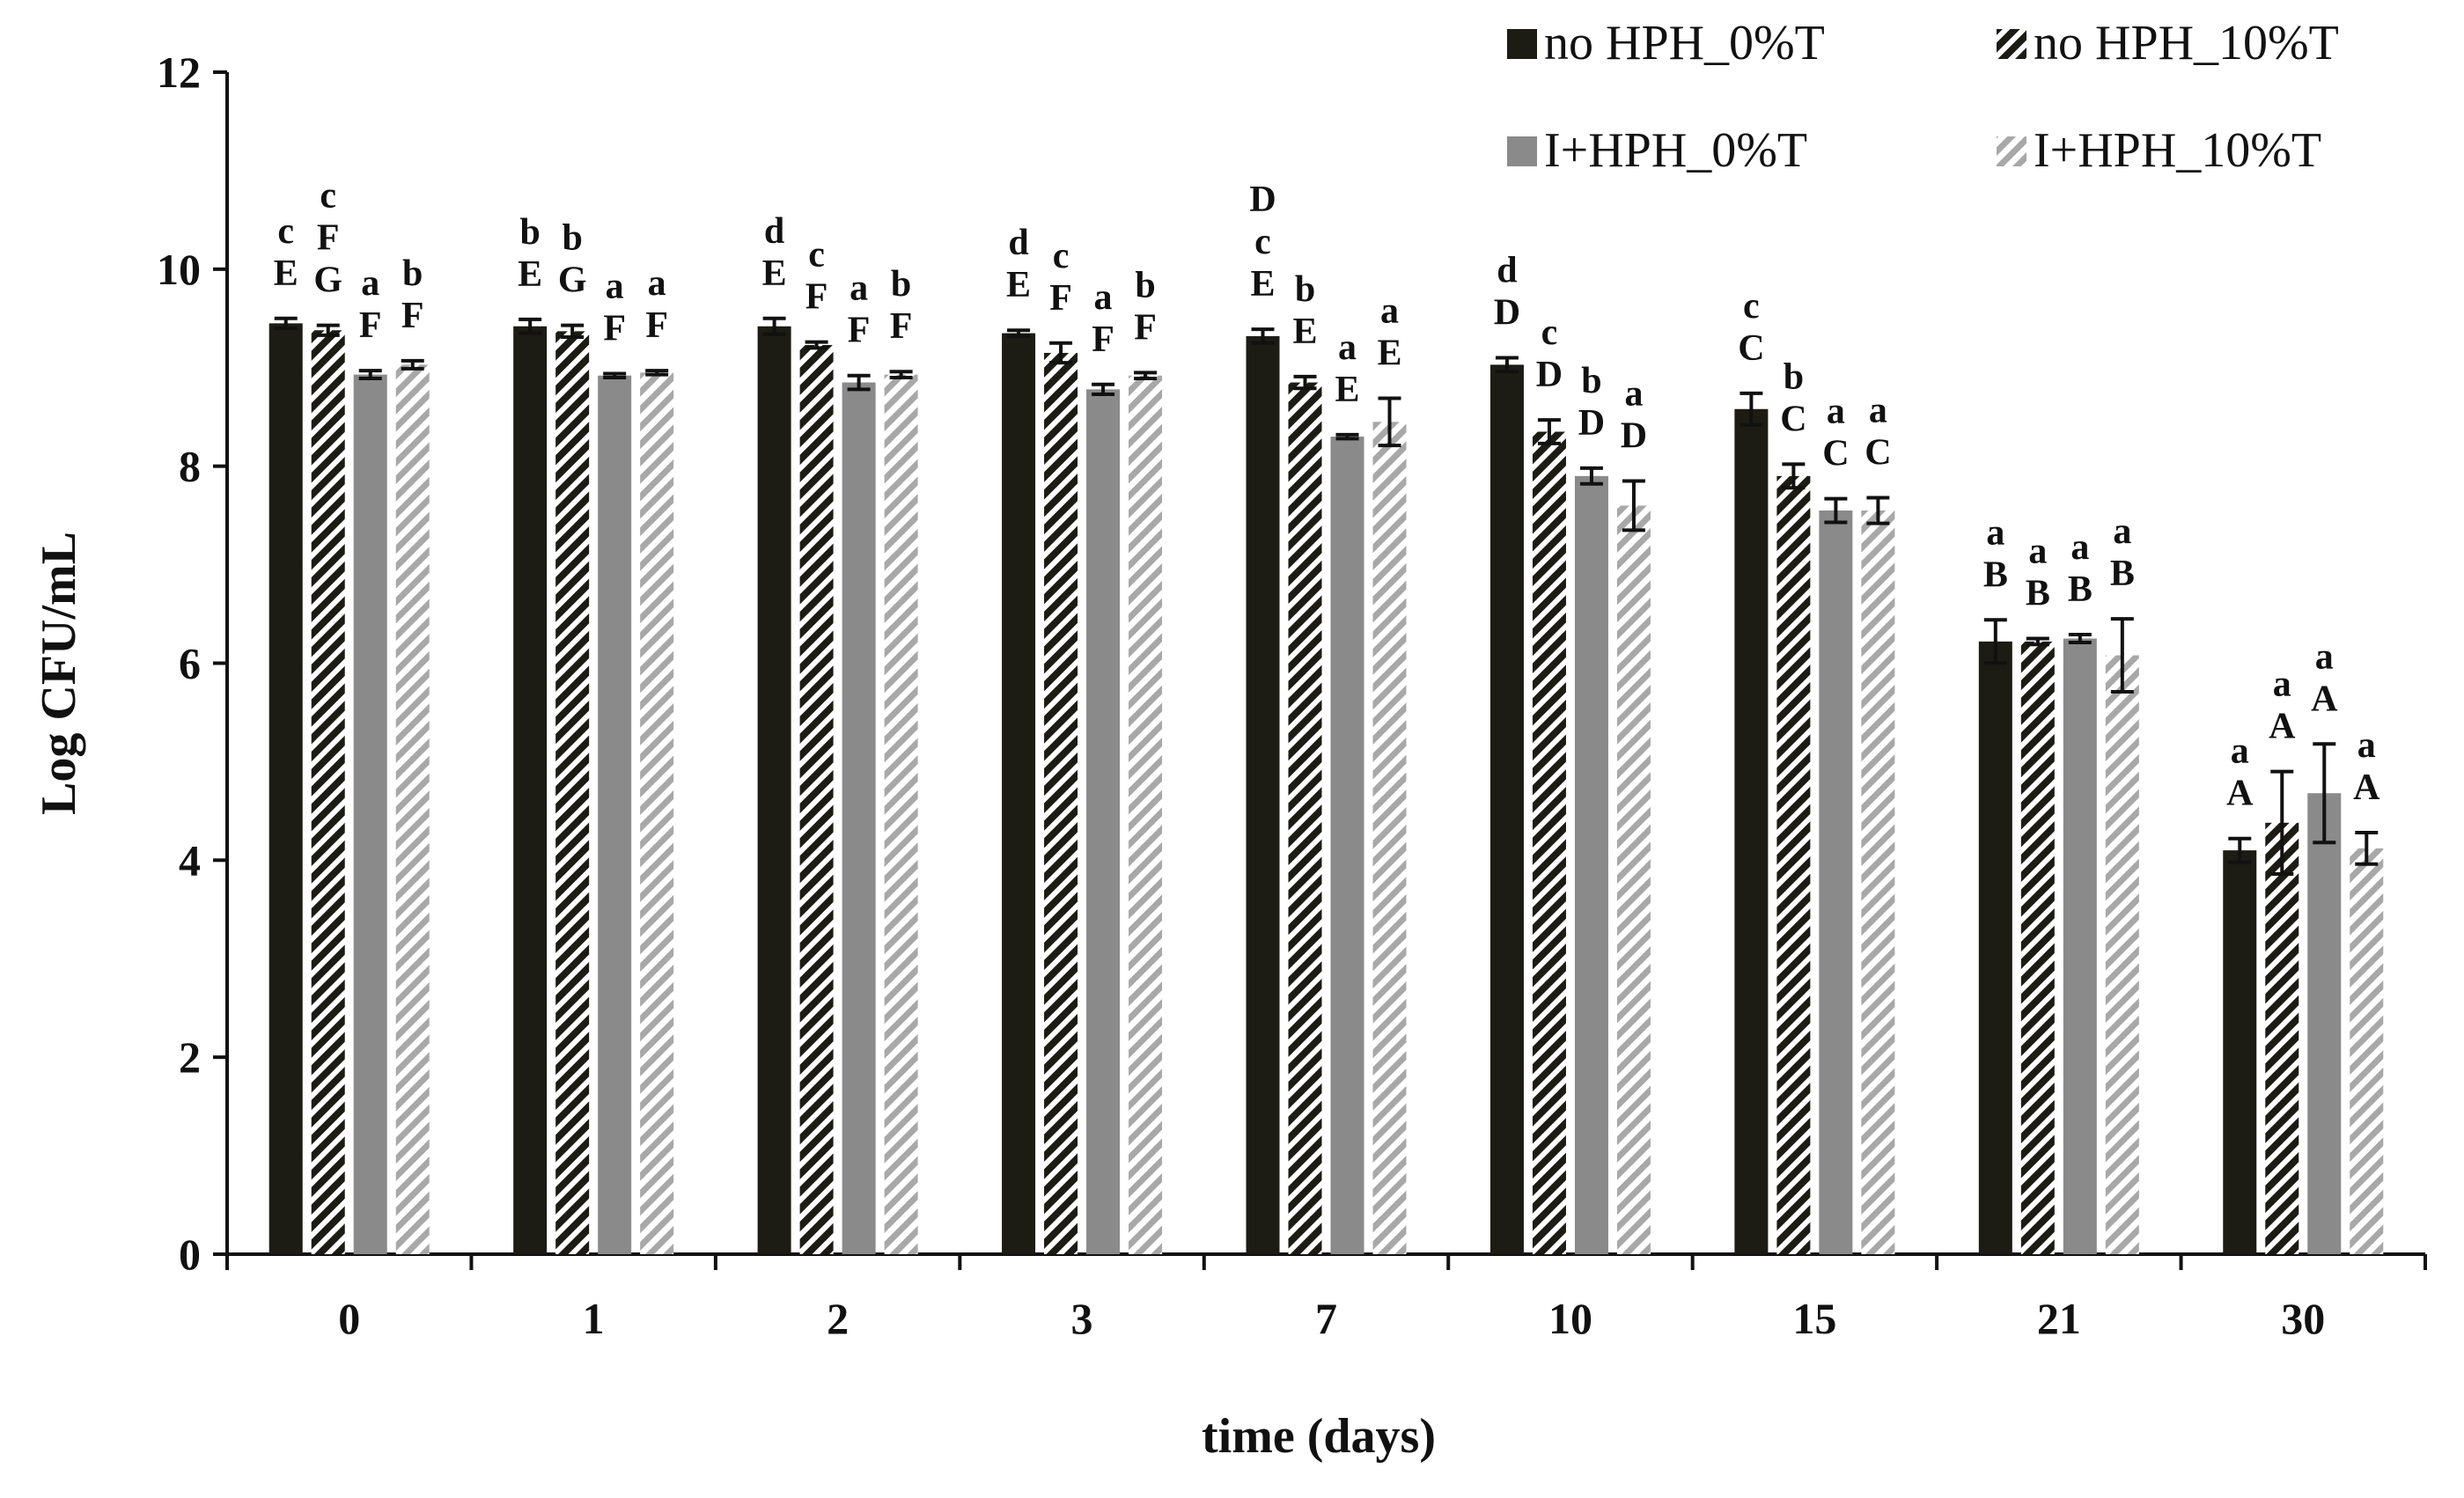  What do you see at coordinates (190, 860) in the screenshot?
I see `y-tick-label: 4` at bounding box center [190, 860].